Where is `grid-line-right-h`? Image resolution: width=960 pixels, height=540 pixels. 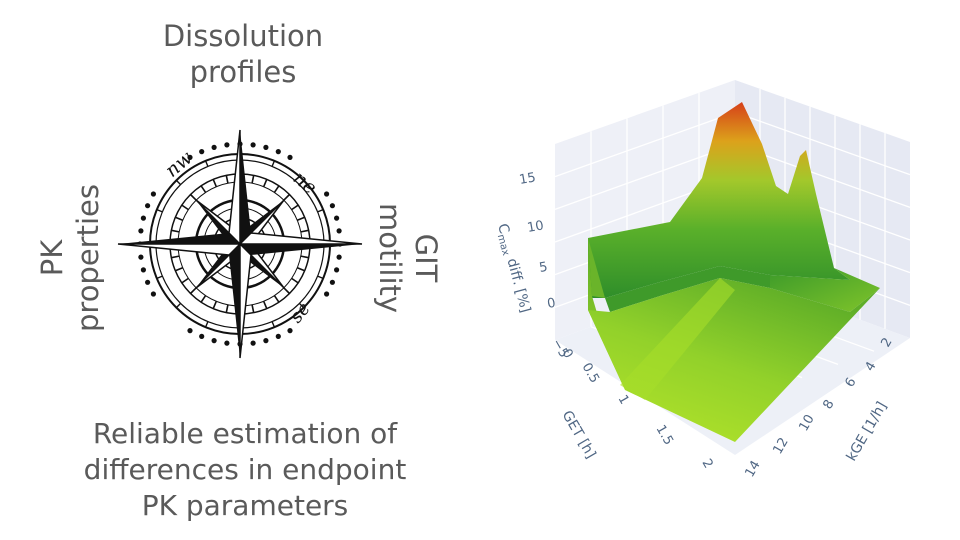 grid-line-right-h is located at coordinates (822, 143).